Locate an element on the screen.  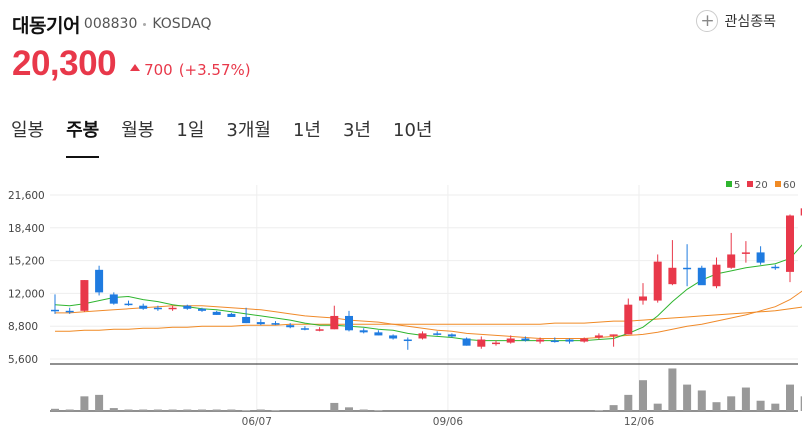
price-change: 700 is located at coordinates (158, 70).